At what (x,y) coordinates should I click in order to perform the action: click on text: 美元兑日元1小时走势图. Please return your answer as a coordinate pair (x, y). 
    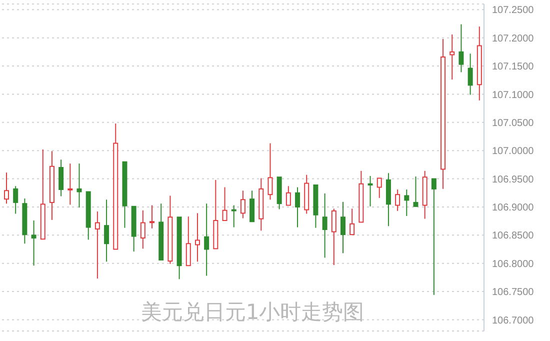
    Looking at the image, I should click on (252, 312).